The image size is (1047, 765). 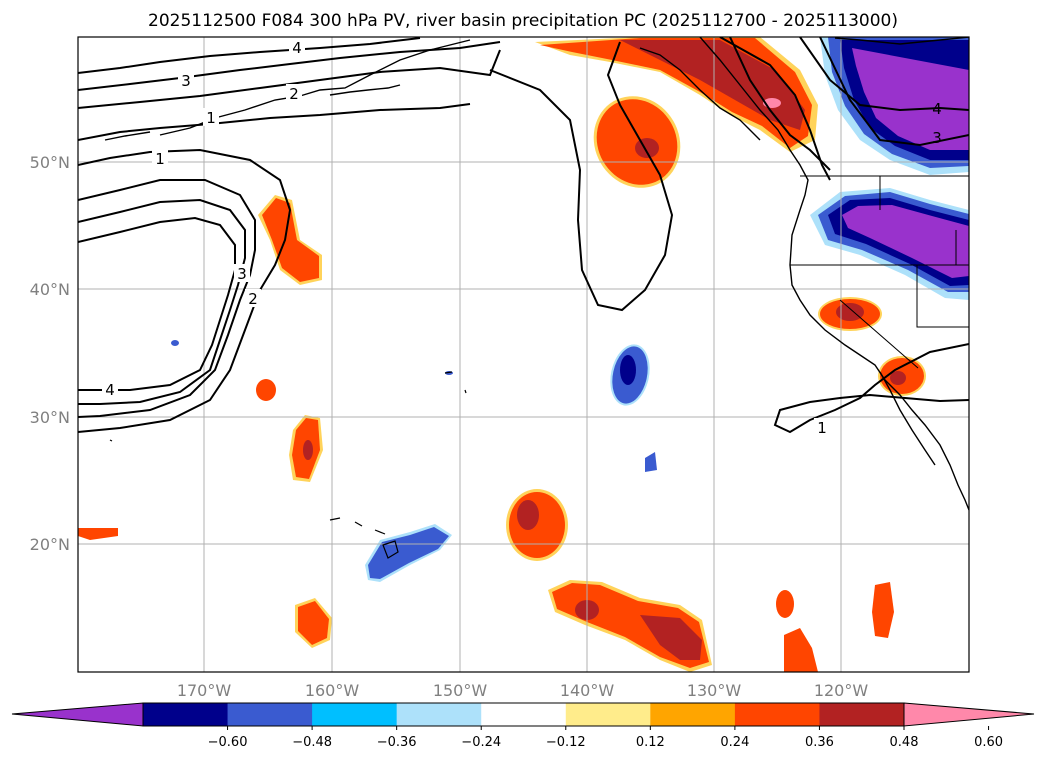 I want to click on colorbar-outline, so click(x=523, y=714).